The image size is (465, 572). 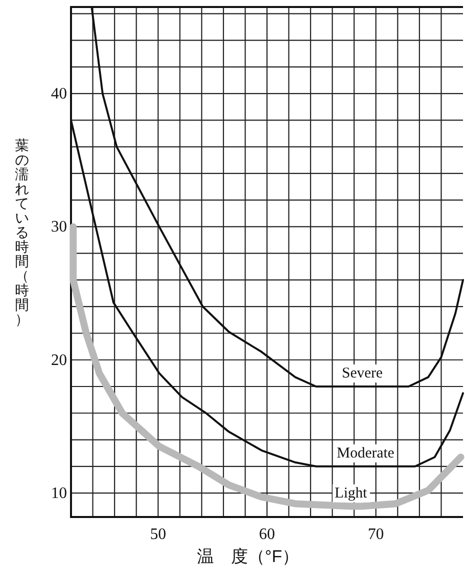 I want to click on y-tick-label: 10, so click(x=59, y=493).